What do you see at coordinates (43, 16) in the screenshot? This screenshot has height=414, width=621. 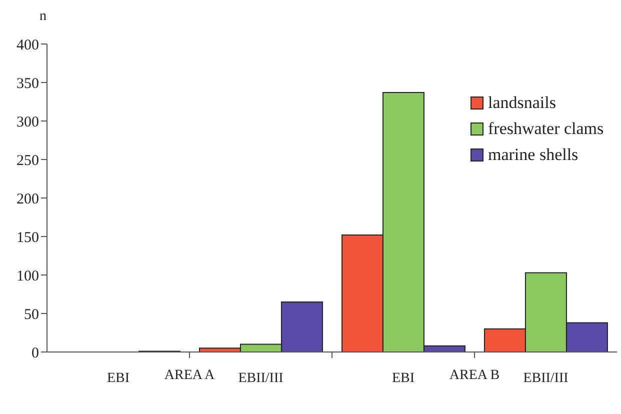 I see `y-axis-title: n` at bounding box center [43, 16].